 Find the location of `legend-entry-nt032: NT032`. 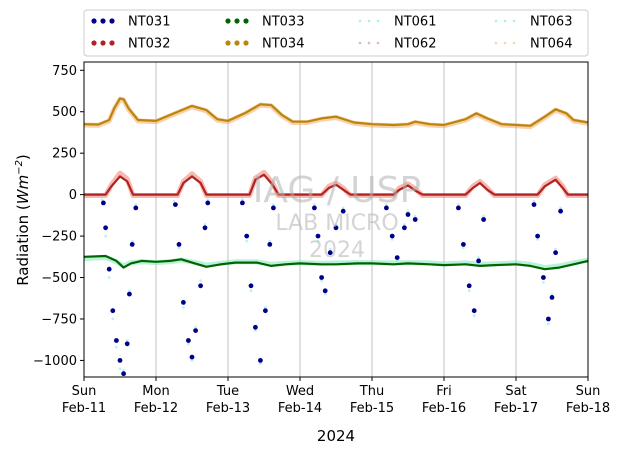

legend-entry-nt032: NT032 is located at coordinates (130, 44).